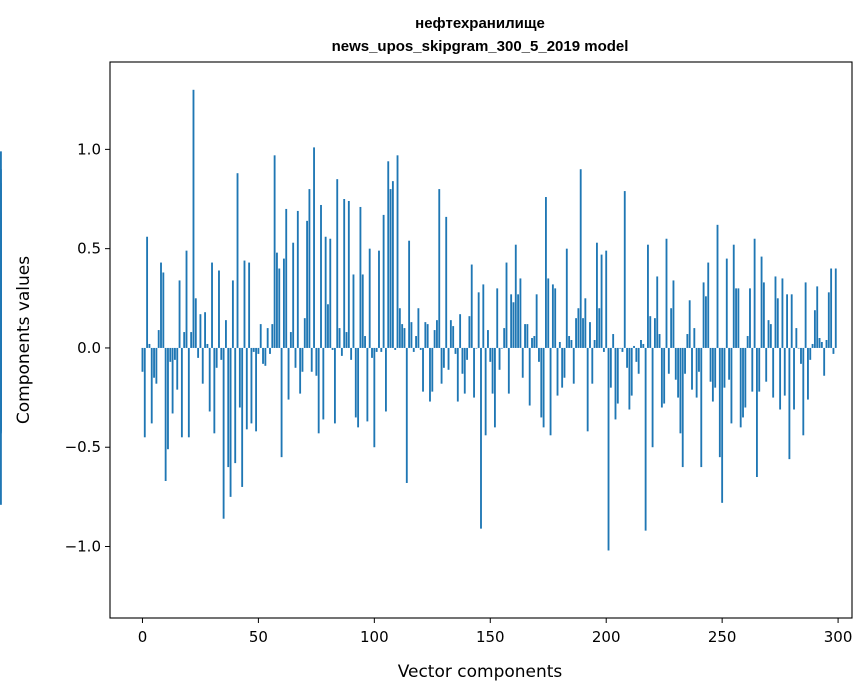 This screenshot has height=696, width=867. What do you see at coordinates (89, 149) in the screenshot?
I see `y-tick-label-4: 1.0` at bounding box center [89, 149].